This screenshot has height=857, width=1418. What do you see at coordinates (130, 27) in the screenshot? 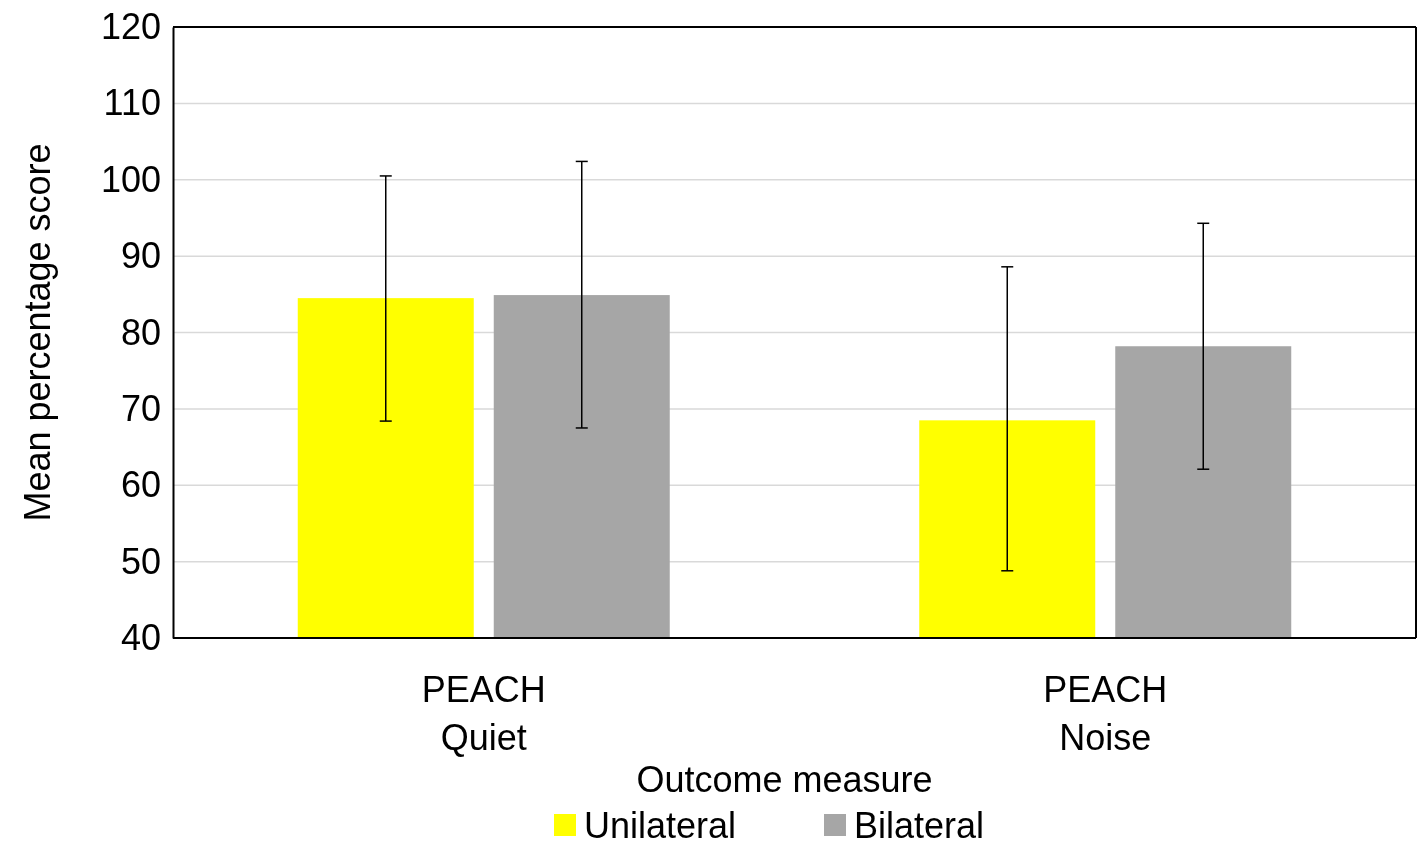
I see `y-tick-label: 120` at bounding box center [130, 27].